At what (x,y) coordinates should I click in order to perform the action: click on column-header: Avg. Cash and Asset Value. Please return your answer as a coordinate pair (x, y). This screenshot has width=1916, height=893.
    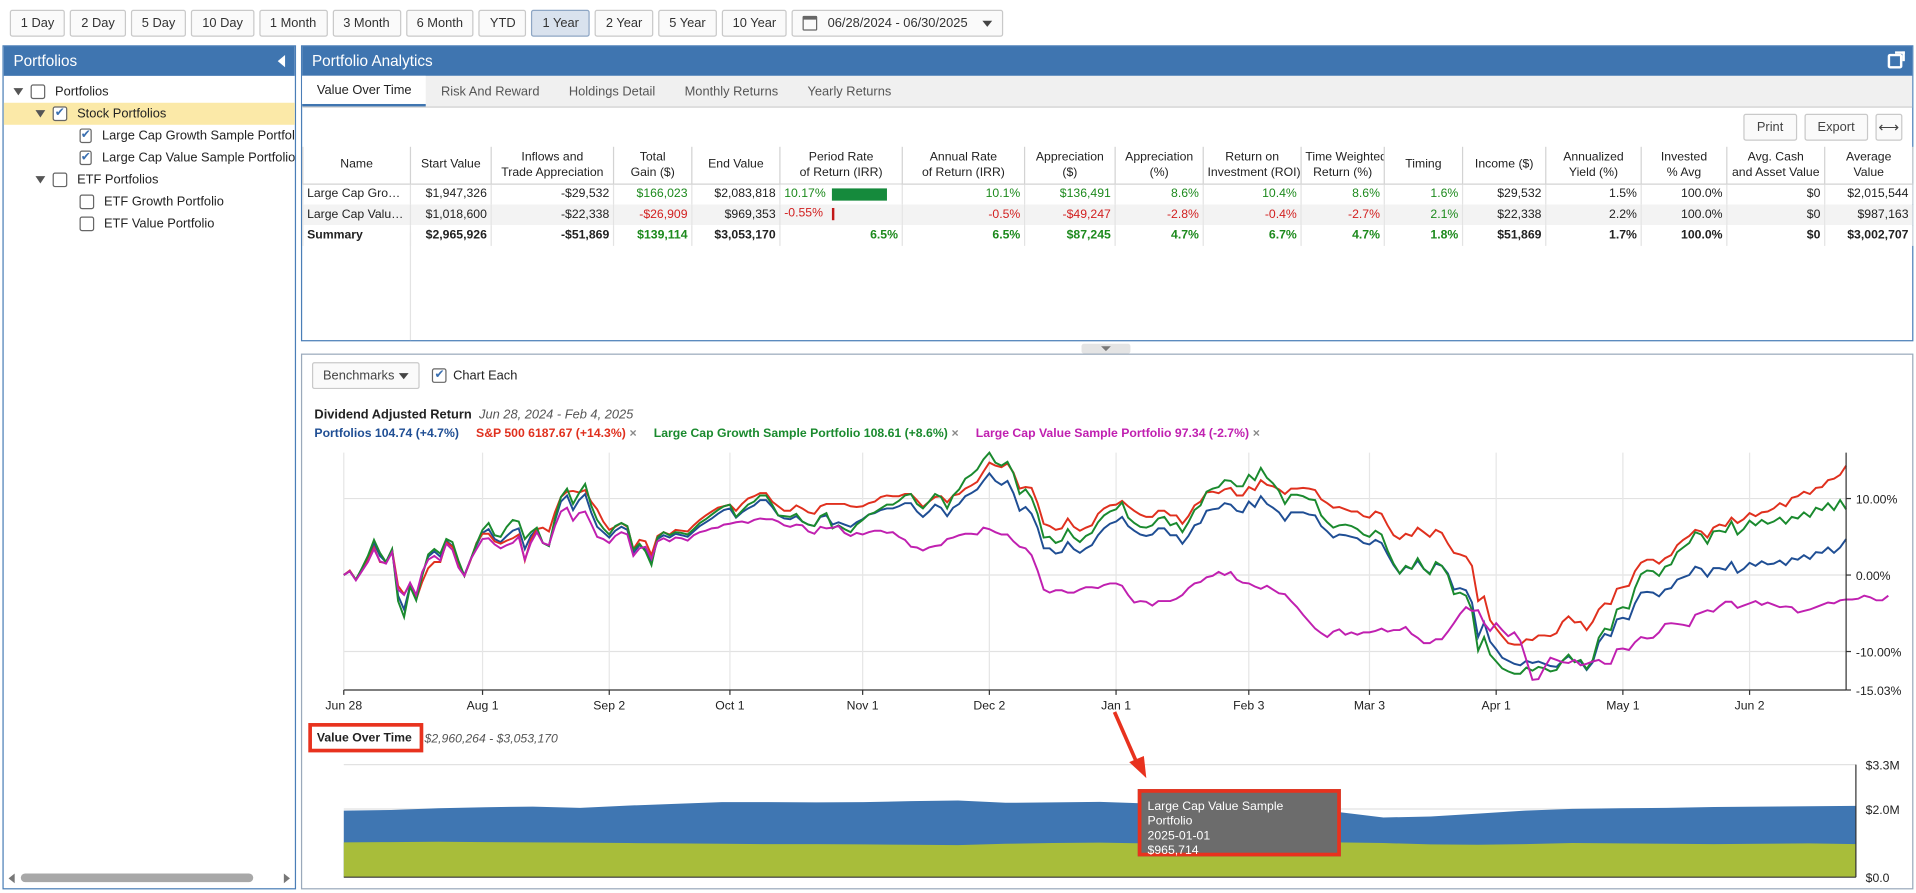
    Looking at the image, I should click on (1776, 165).